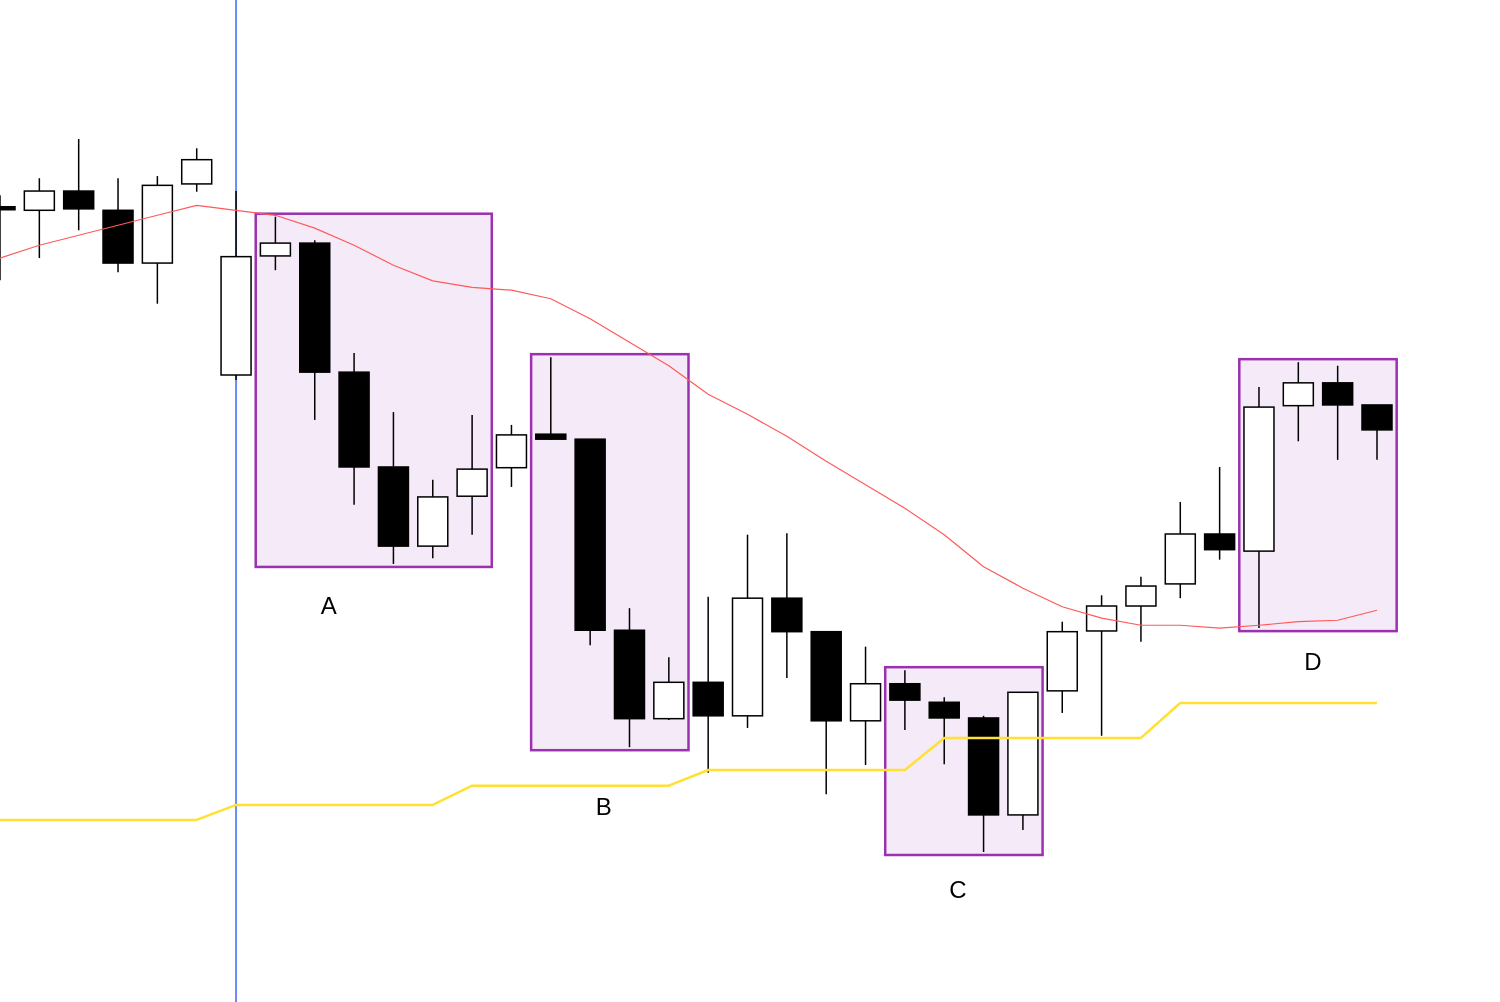  I want to click on annotation: D, so click(1313, 662).